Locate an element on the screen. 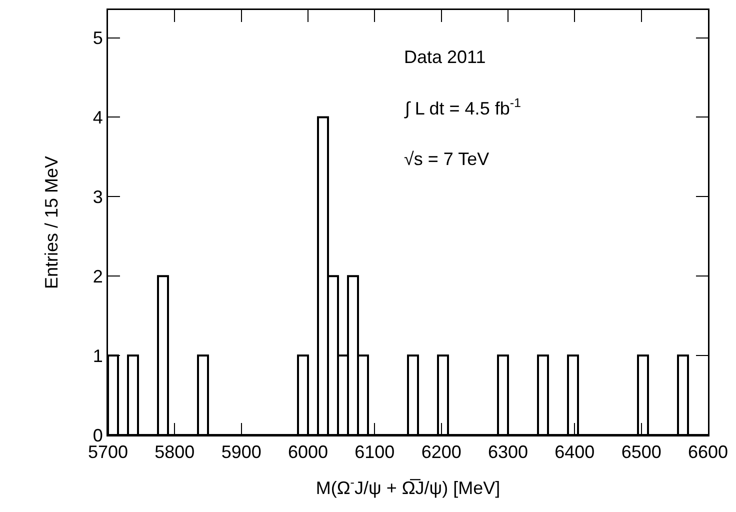  x-tick-label: 6500 is located at coordinates (641, 452).